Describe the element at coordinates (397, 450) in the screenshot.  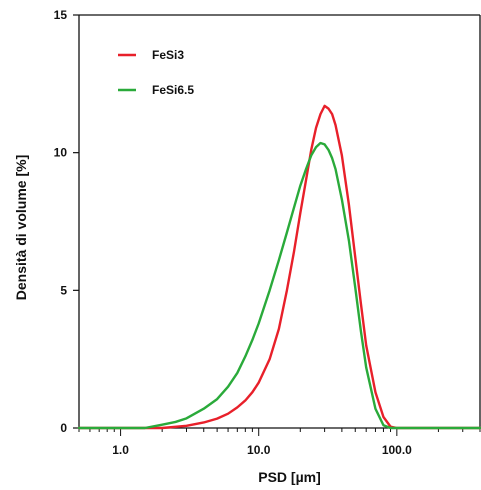
I see `x-tick-label: 100.0` at that location.